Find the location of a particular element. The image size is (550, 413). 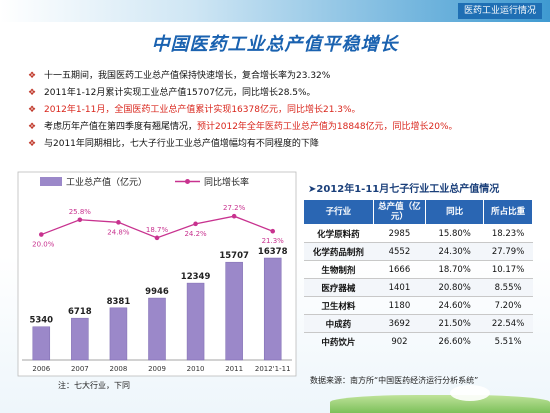

bar-value-label: 16378 is located at coordinates (273, 252).